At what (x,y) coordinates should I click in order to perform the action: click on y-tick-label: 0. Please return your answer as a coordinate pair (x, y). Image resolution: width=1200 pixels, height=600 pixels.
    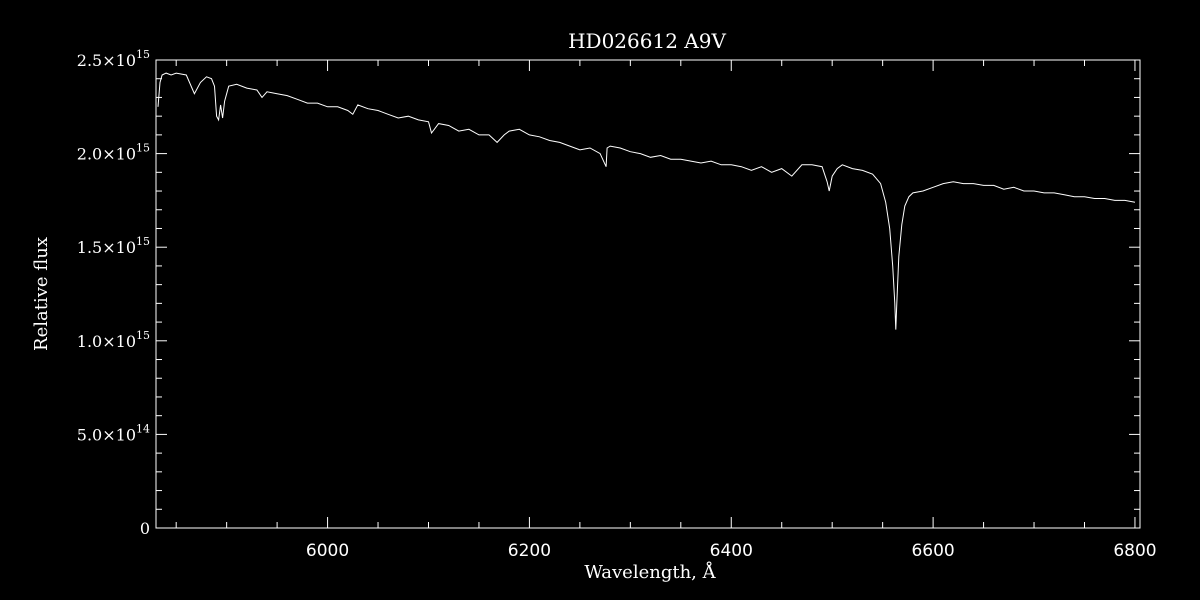
    Looking at the image, I should click on (145, 528).